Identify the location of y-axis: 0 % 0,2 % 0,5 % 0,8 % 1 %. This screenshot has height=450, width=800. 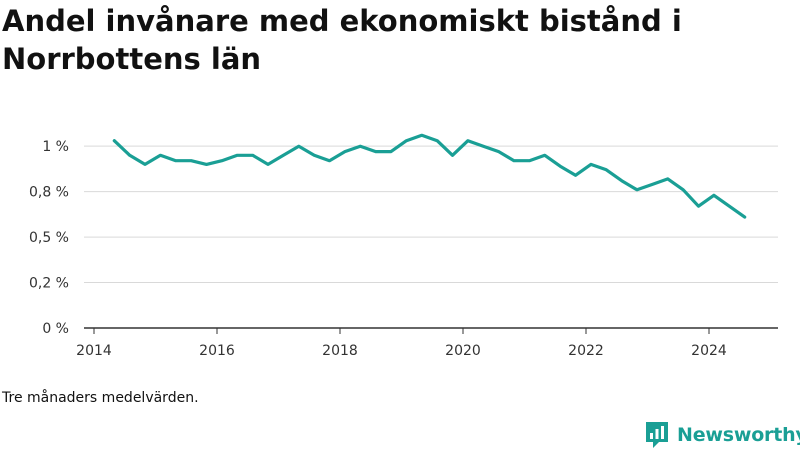
(49, 238).